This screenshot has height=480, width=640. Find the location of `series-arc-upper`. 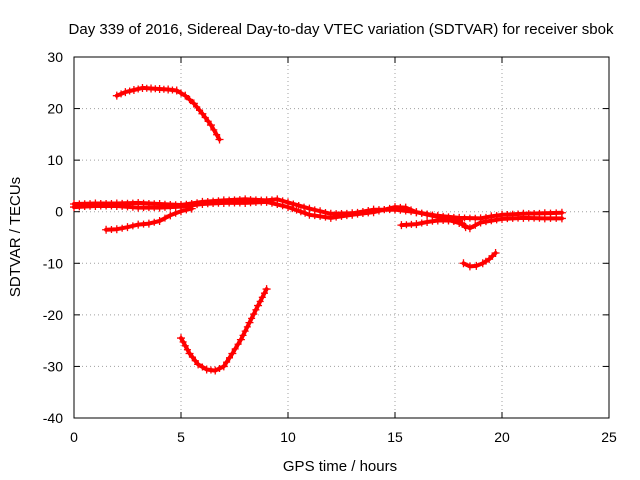

series-arc-upper is located at coordinates (168, 113).